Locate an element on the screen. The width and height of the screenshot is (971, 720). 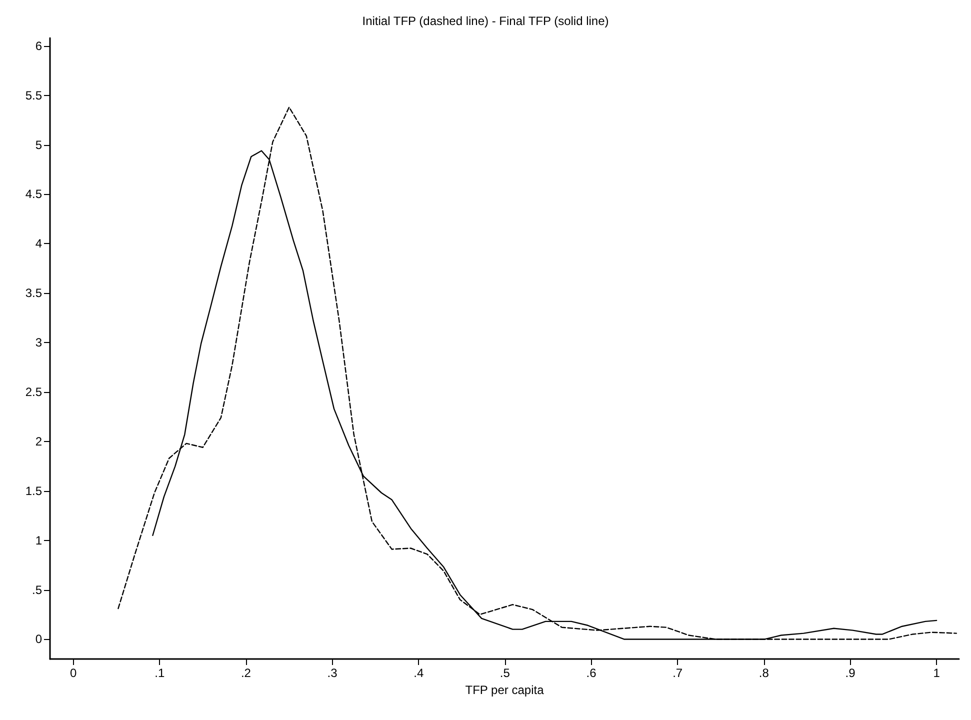
y-tick-label: 1.5 is located at coordinates (33, 491).